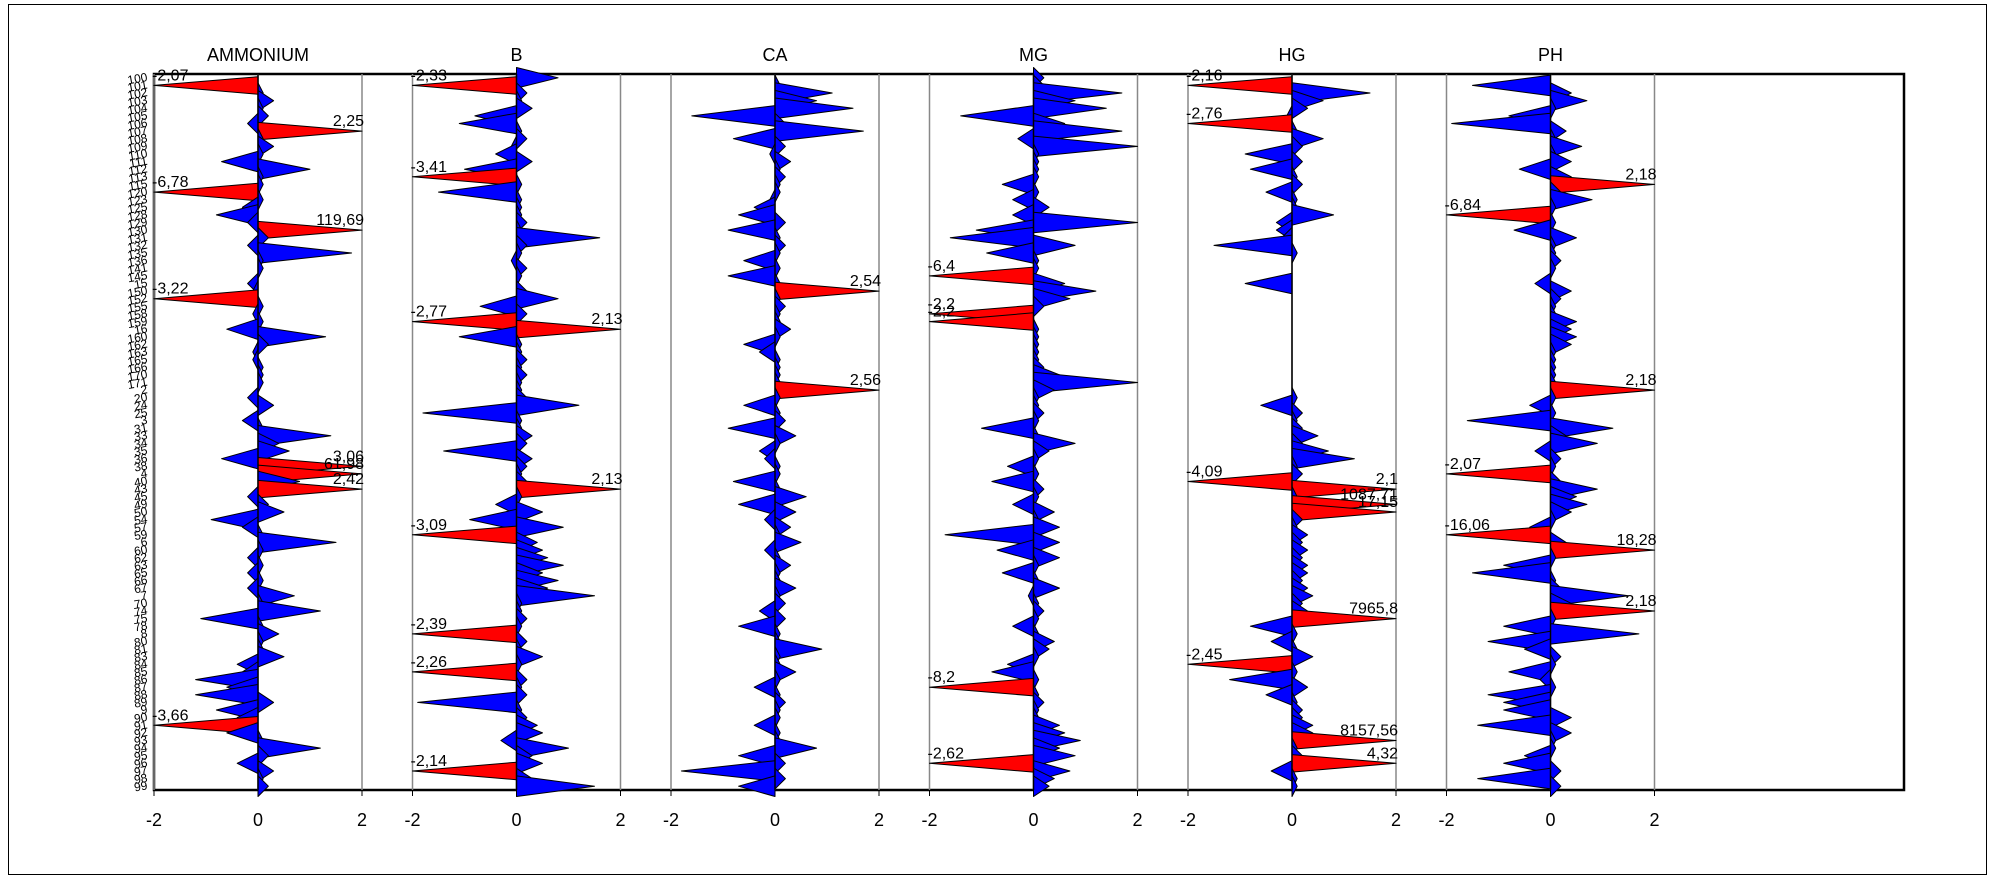 This screenshot has width=1999, height=881. What do you see at coordinates (137, 261) in the screenshot?
I see `y-tick-label: 136` at bounding box center [137, 261].